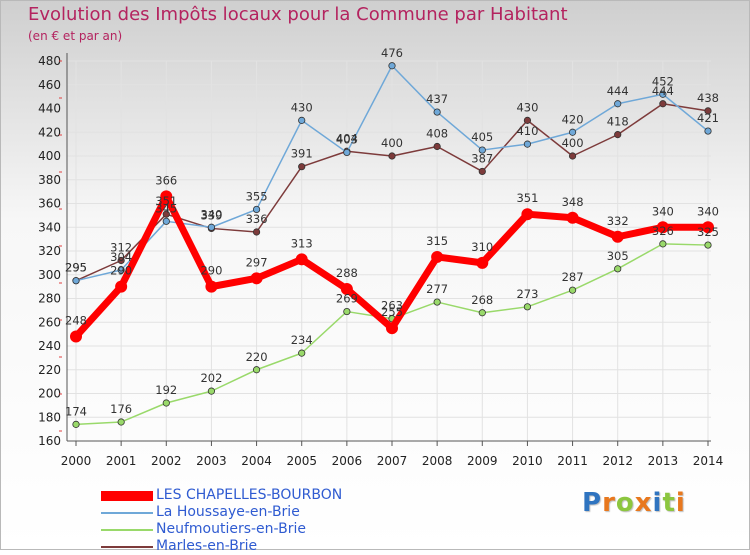  What do you see at coordinates (663, 81) in the screenshot?
I see `data-label-la-houssaye-en-brie-2013: 452` at bounding box center [663, 81].